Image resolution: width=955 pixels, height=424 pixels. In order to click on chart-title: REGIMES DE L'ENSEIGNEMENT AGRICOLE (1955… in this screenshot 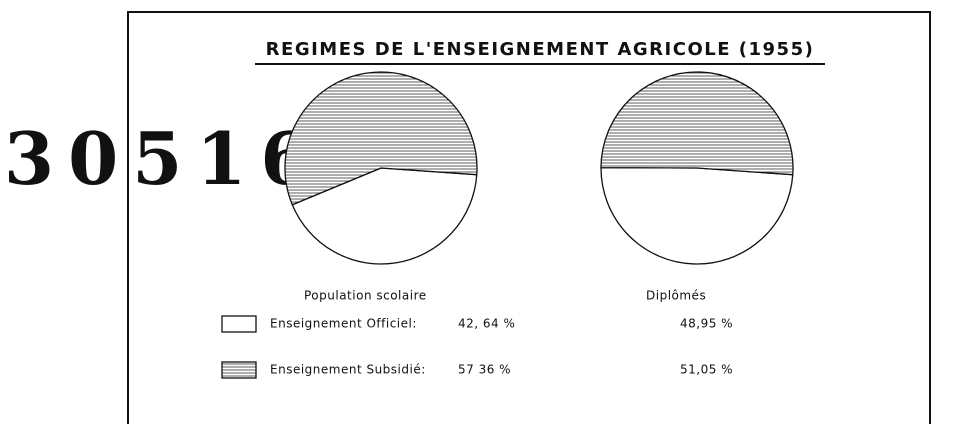, I will do `click(540, 49)`.